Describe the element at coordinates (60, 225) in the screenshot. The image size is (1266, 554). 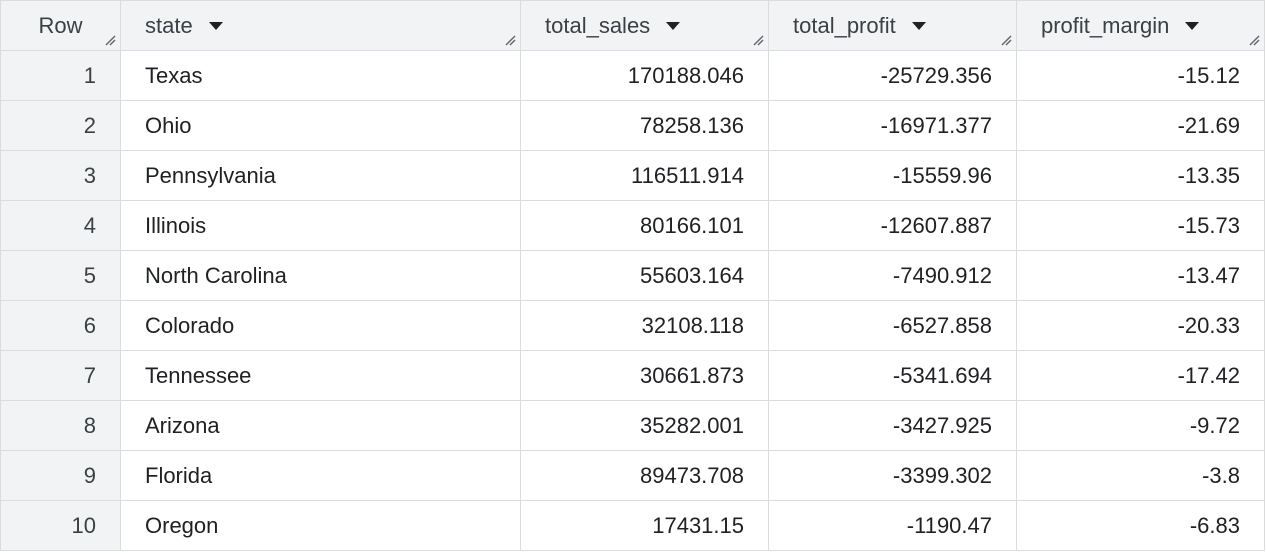
I see `row-number: 4` at that location.